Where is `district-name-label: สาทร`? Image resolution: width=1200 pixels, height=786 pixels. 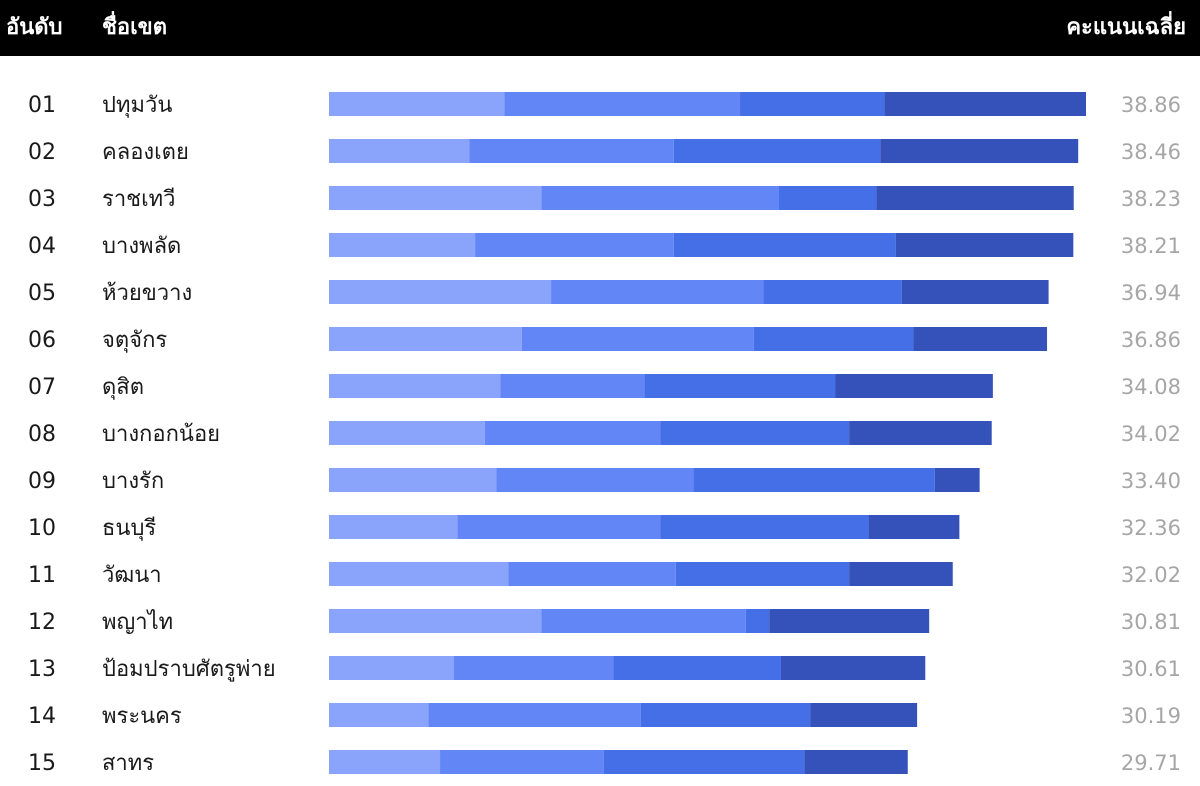 district-name-label: สาทร is located at coordinates (128, 763).